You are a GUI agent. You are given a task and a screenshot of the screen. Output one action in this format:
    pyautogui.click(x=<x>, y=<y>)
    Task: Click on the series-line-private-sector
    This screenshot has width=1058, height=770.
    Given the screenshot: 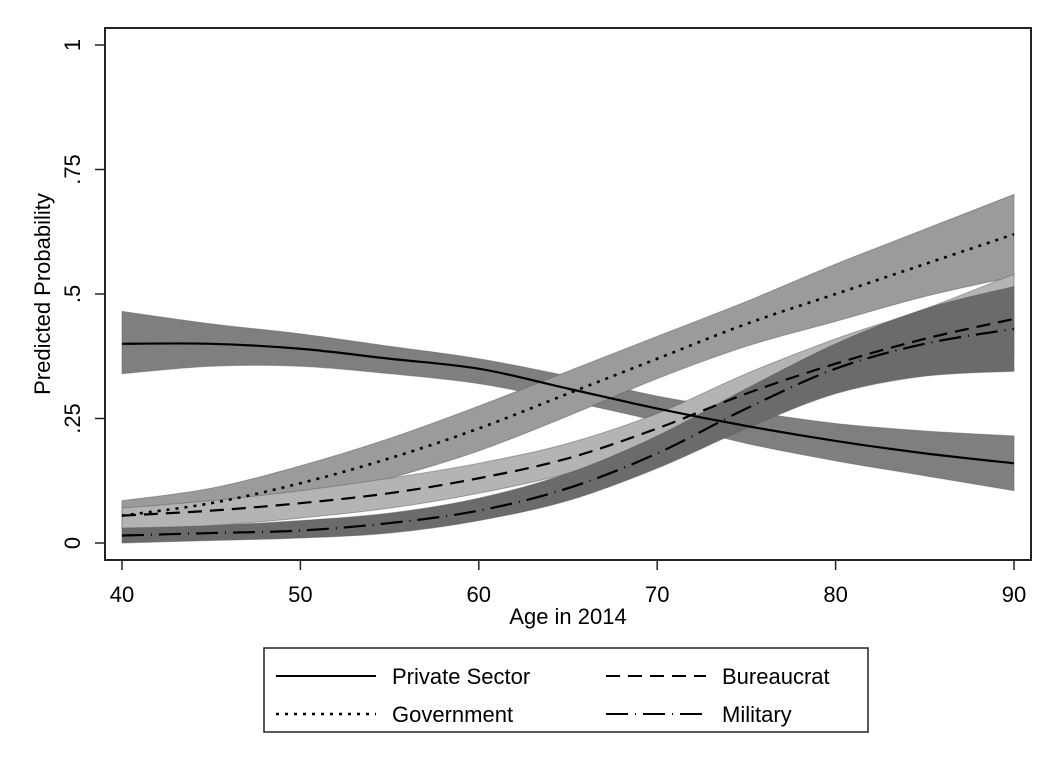 What is the action you would take?
    pyautogui.click(x=568, y=403)
    